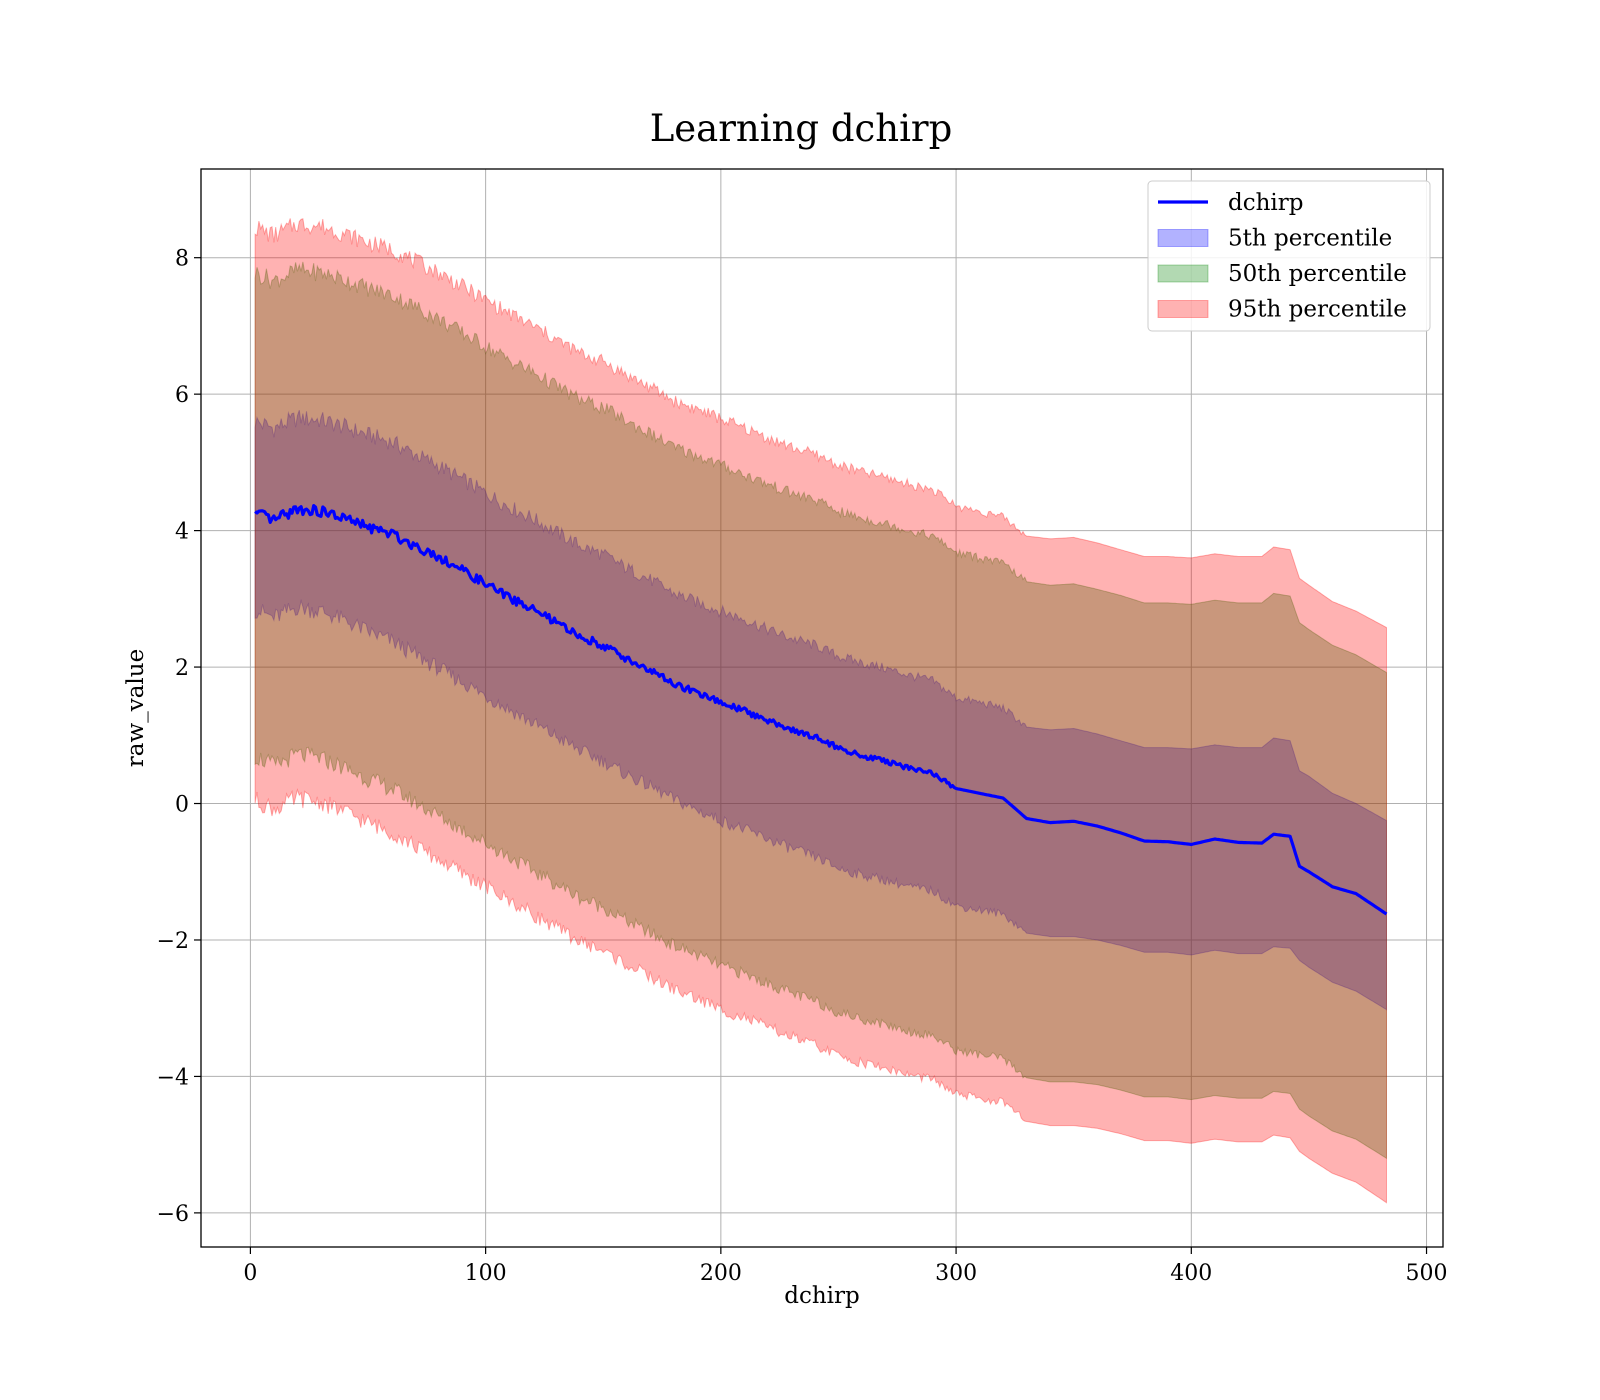 The width and height of the screenshot is (1600, 1400). Describe the element at coordinates (822, 1296) in the screenshot. I see `x-axis-label: dchirp` at that location.